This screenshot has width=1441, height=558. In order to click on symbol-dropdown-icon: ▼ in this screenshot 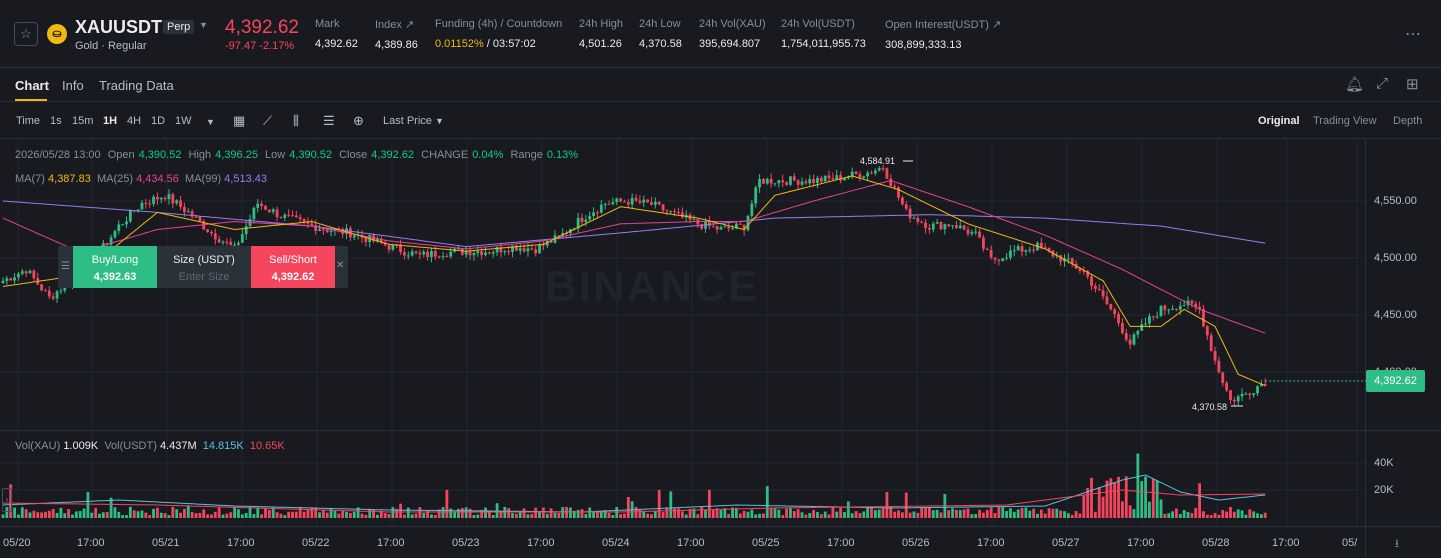, I will do `click(203, 25)`.